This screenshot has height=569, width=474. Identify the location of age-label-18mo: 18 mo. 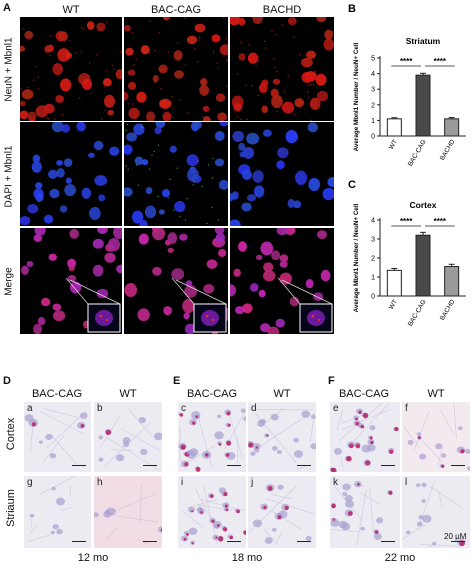
(247, 558).